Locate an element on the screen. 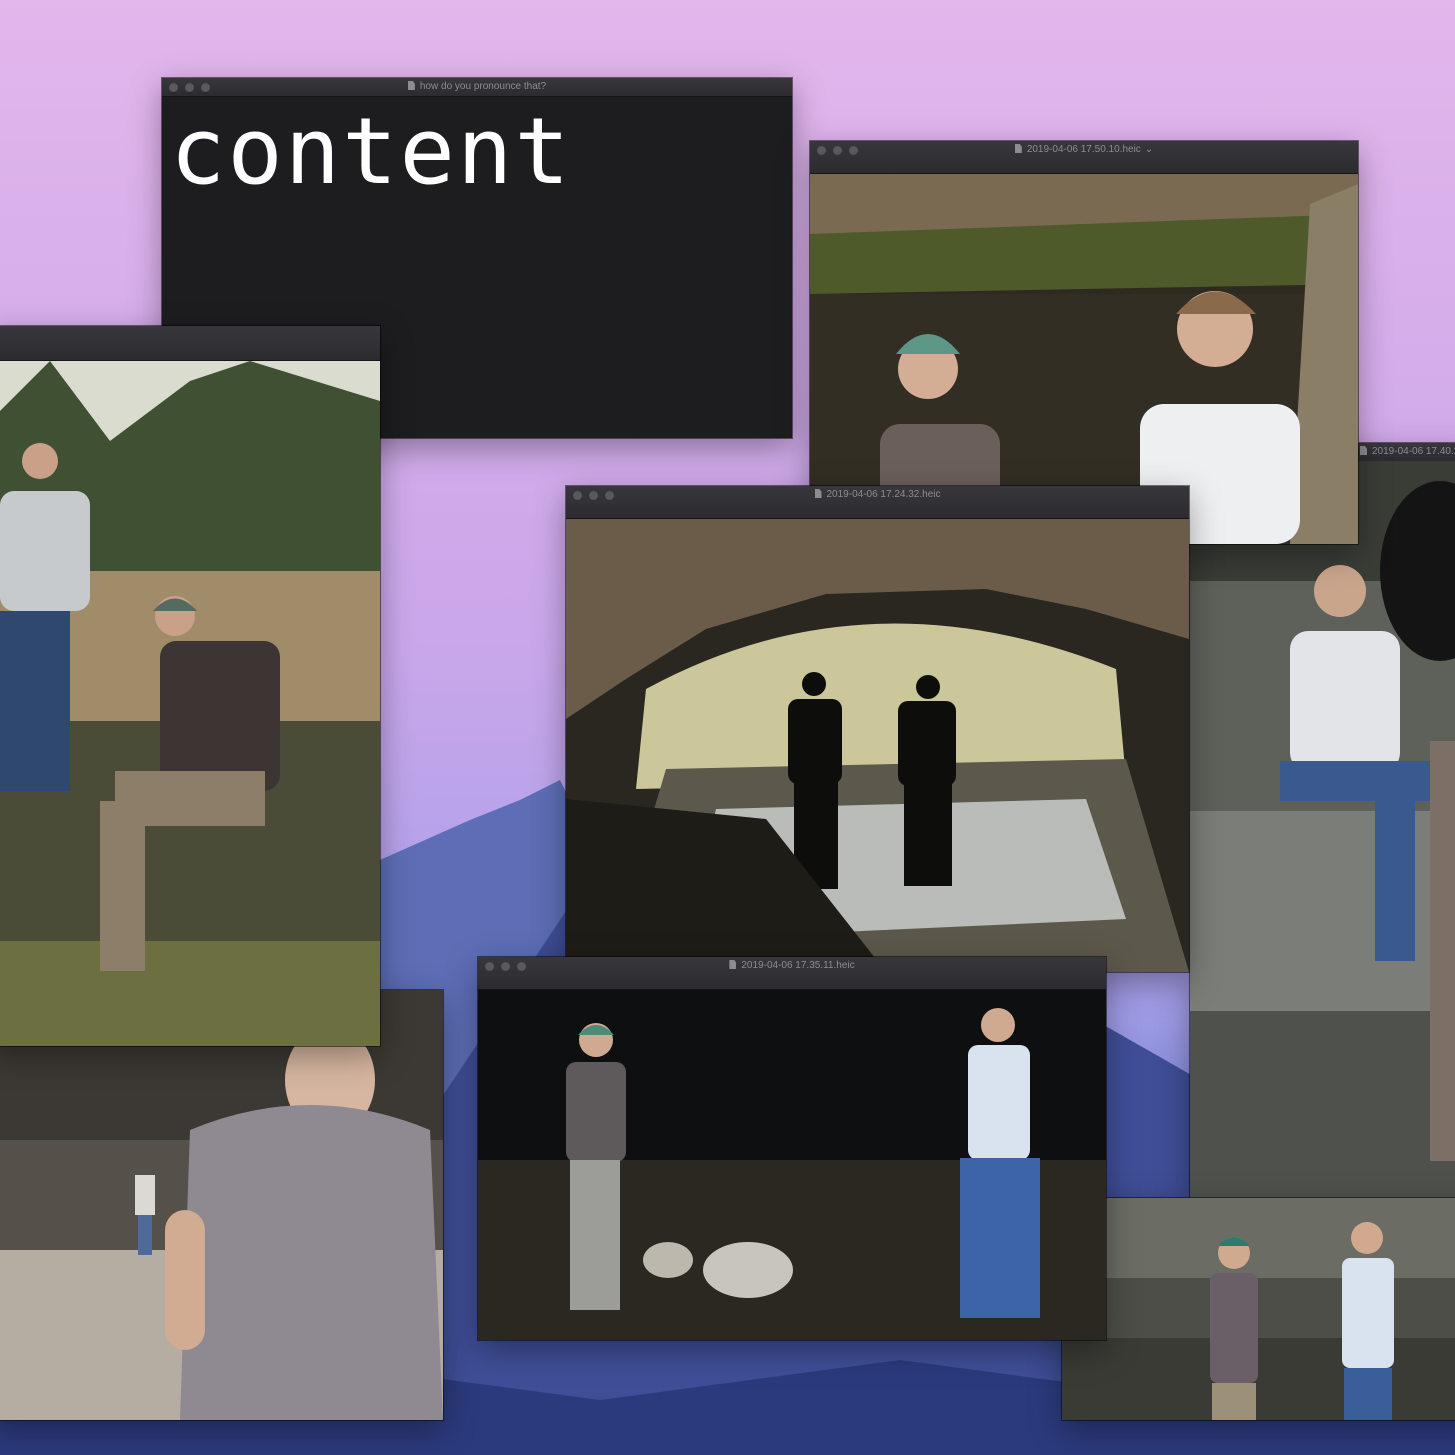  note-body-text: content is located at coordinates (371, 151).